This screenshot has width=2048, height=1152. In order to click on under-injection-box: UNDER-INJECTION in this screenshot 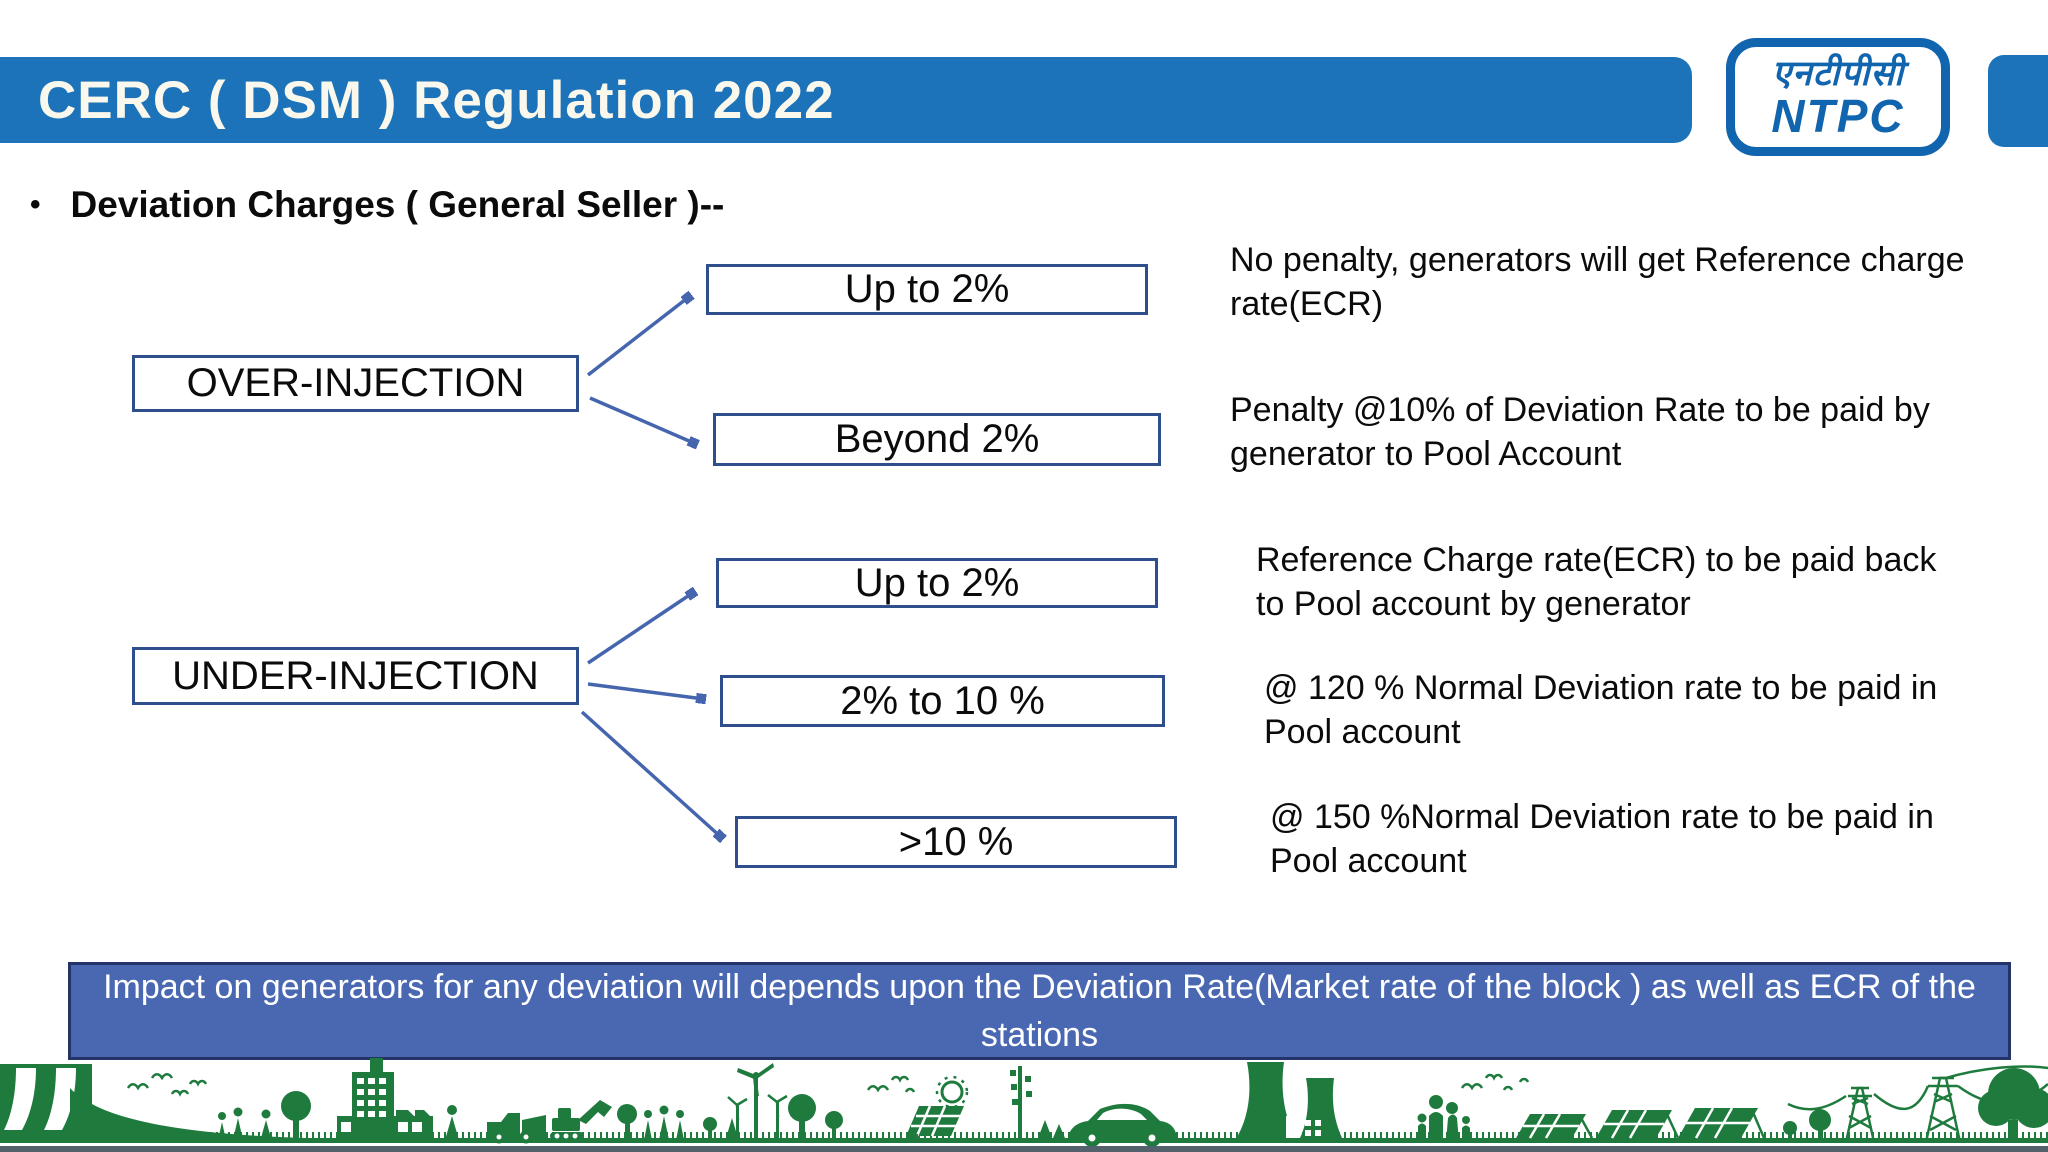, I will do `click(355, 676)`.